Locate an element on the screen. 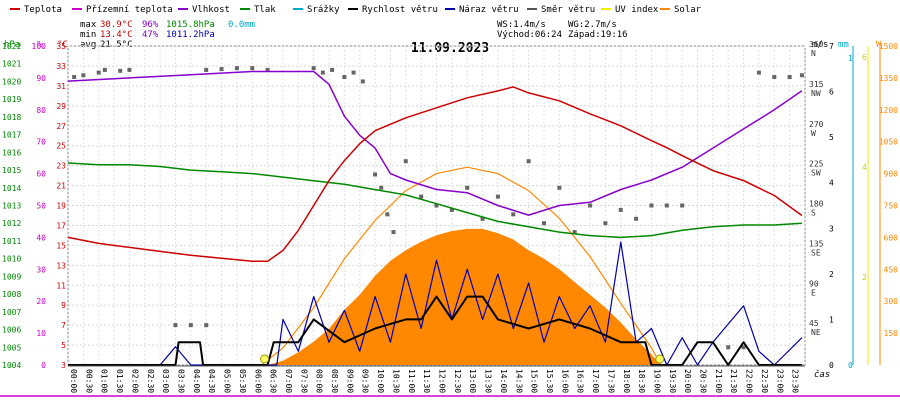 The image size is (900, 404). tick-label-hpa: 1004 is located at coordinates (11, 365).